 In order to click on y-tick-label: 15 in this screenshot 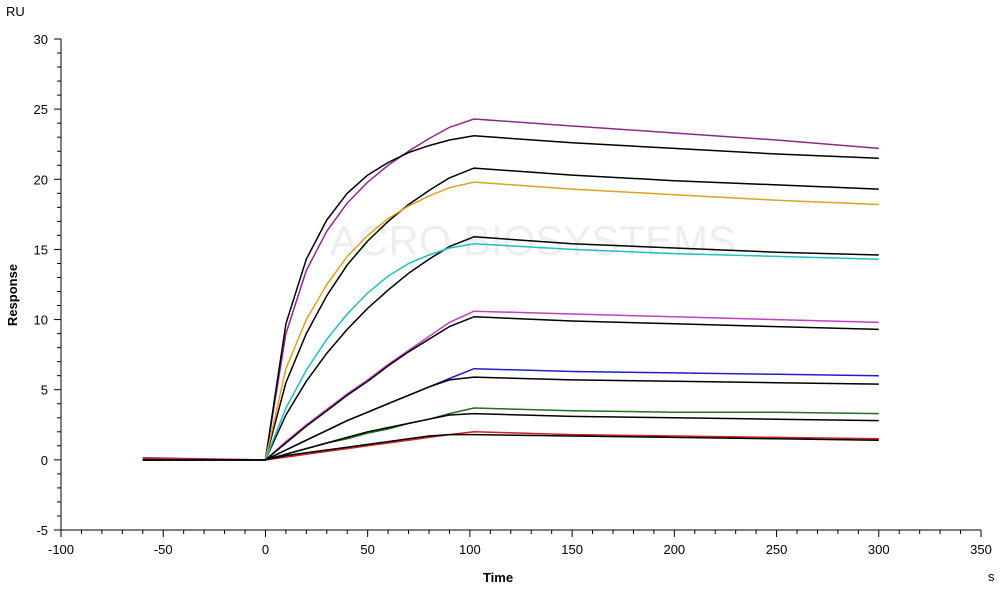, I will do `click(41, 249)`.